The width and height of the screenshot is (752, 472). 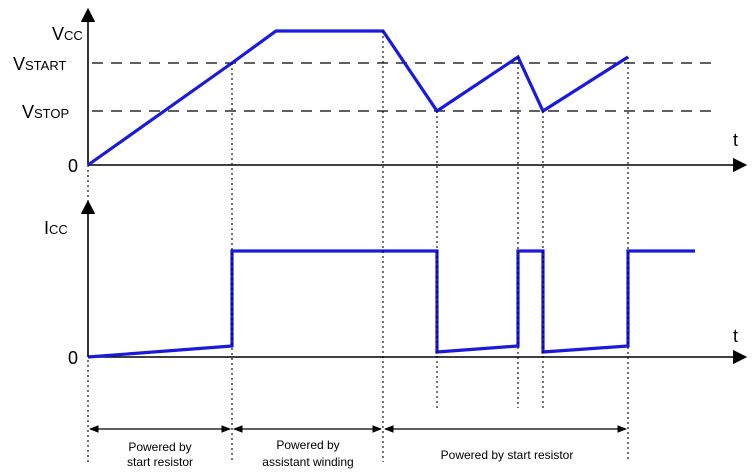 What do you see at coordinates (159, 447) in the screenshot?
I see `phase-1-line1: Powered by` at bounding box center [159, 447].